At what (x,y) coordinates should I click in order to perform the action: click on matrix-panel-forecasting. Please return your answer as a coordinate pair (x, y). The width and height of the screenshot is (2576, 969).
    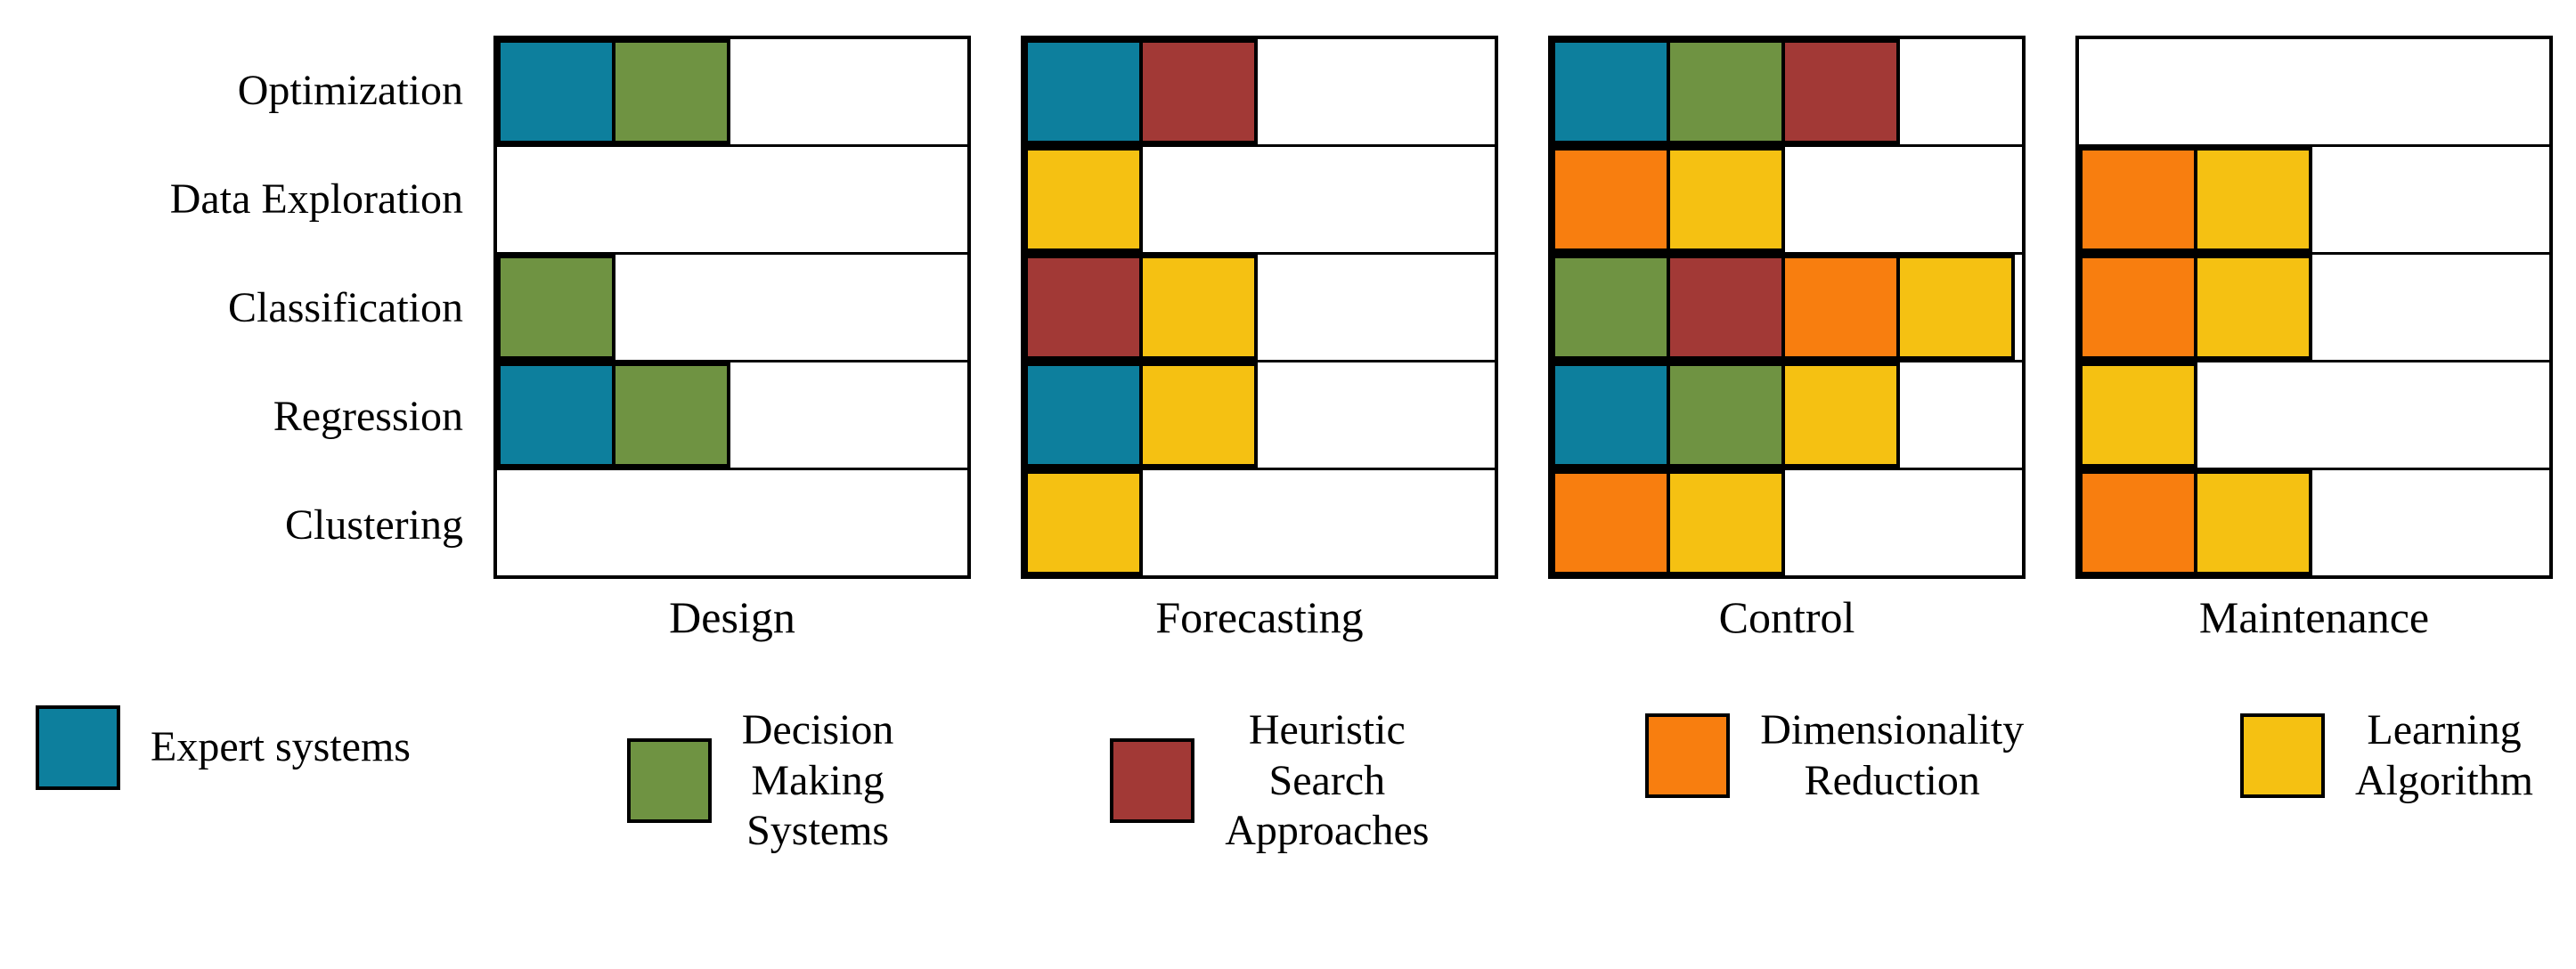
    Looking at the image, I should click on (1259, 307).